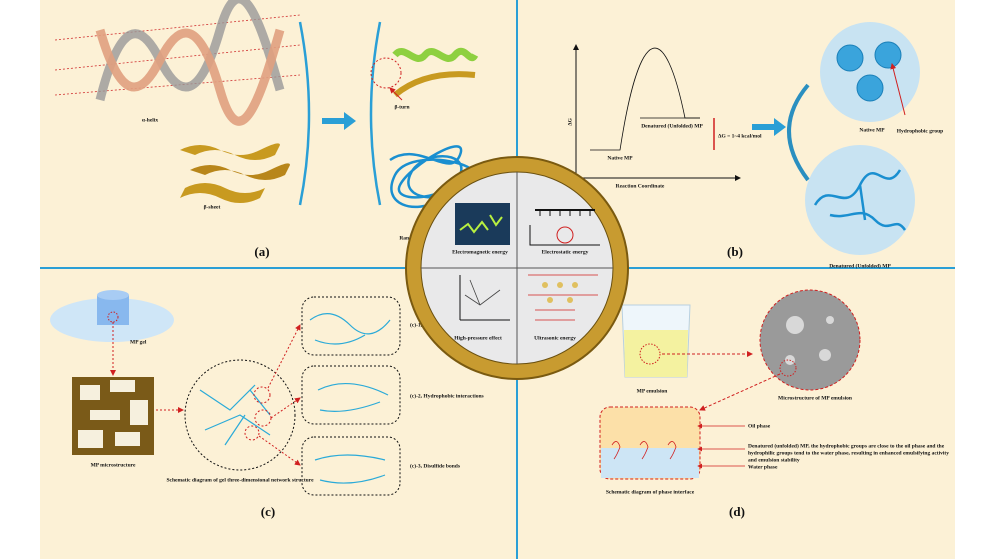  What do you see at coordinates (740, 136) in the screenshot?
I see `label: ΔG = 1~4 kcal/mol` at bounding box center [740, 136].